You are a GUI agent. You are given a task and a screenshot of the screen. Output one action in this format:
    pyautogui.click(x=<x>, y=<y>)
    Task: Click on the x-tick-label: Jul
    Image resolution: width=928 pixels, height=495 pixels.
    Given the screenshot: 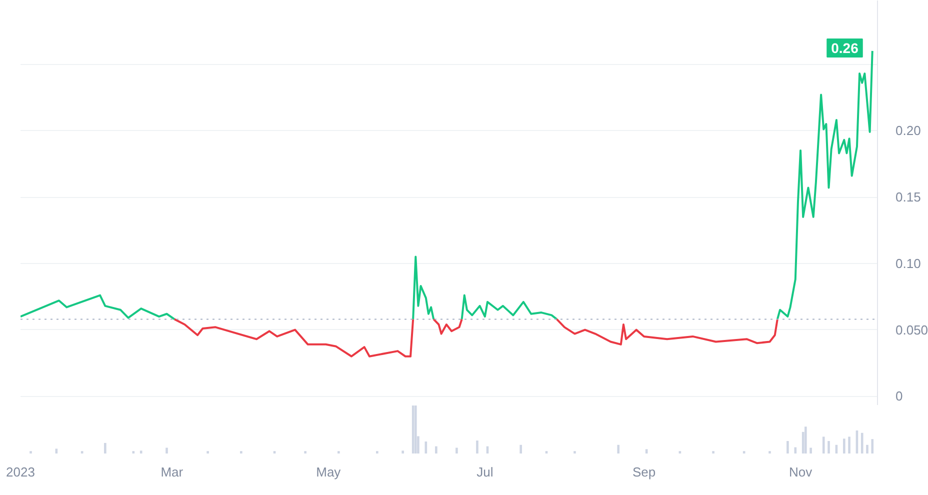 What is the action you would take?
    pyautogui.click(x=485, y=472)
    